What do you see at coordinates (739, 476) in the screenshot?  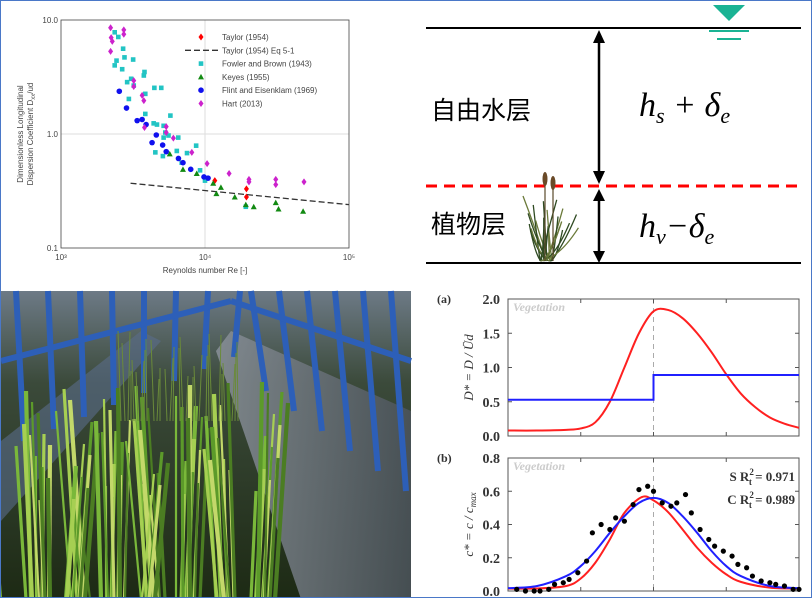 I see `fit-prefix: S R` at bounding box center [739, 476].